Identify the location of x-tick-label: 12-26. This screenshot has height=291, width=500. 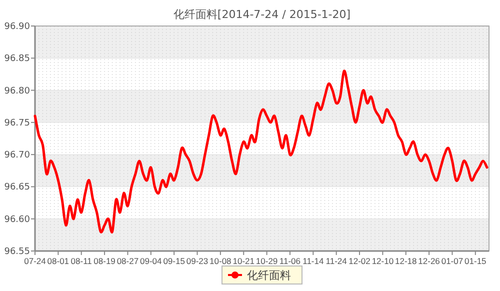
(429, 261).